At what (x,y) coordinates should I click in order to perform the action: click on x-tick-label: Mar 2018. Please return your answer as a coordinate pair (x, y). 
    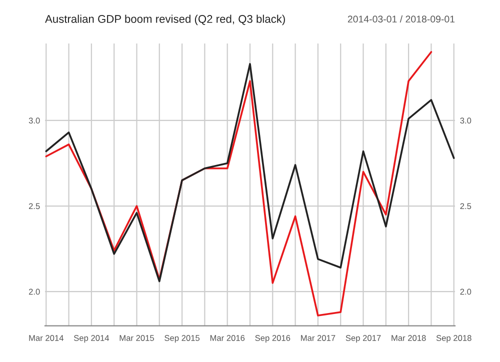
    Looking at the image, I should click on (409, 338).